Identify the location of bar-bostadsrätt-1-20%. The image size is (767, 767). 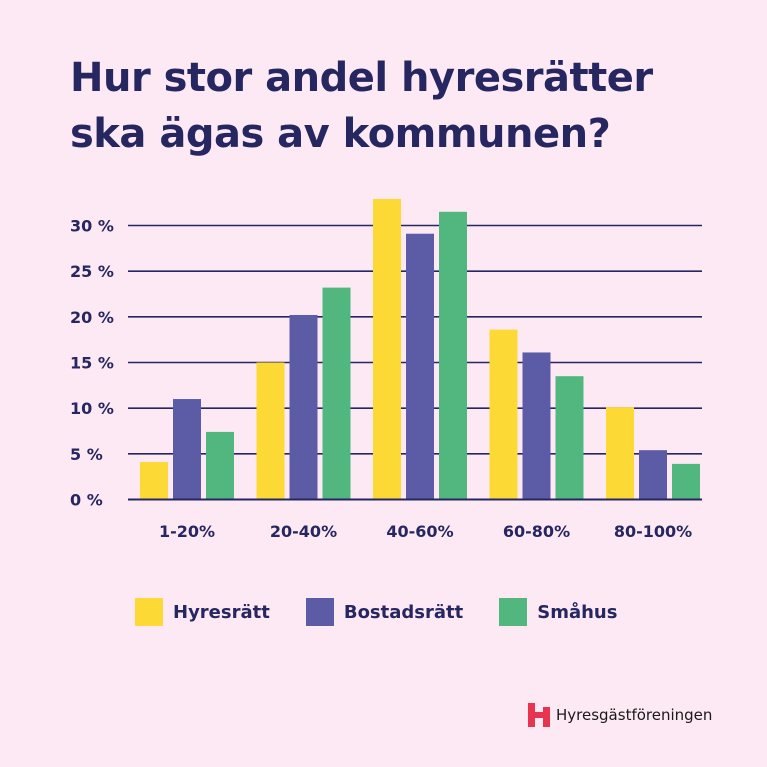
(187, 449).